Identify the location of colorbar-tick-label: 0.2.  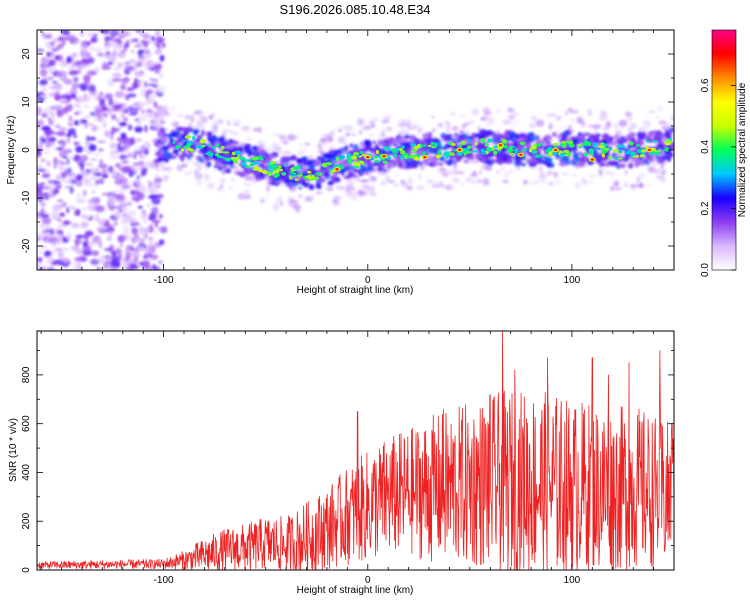
(705, 208).